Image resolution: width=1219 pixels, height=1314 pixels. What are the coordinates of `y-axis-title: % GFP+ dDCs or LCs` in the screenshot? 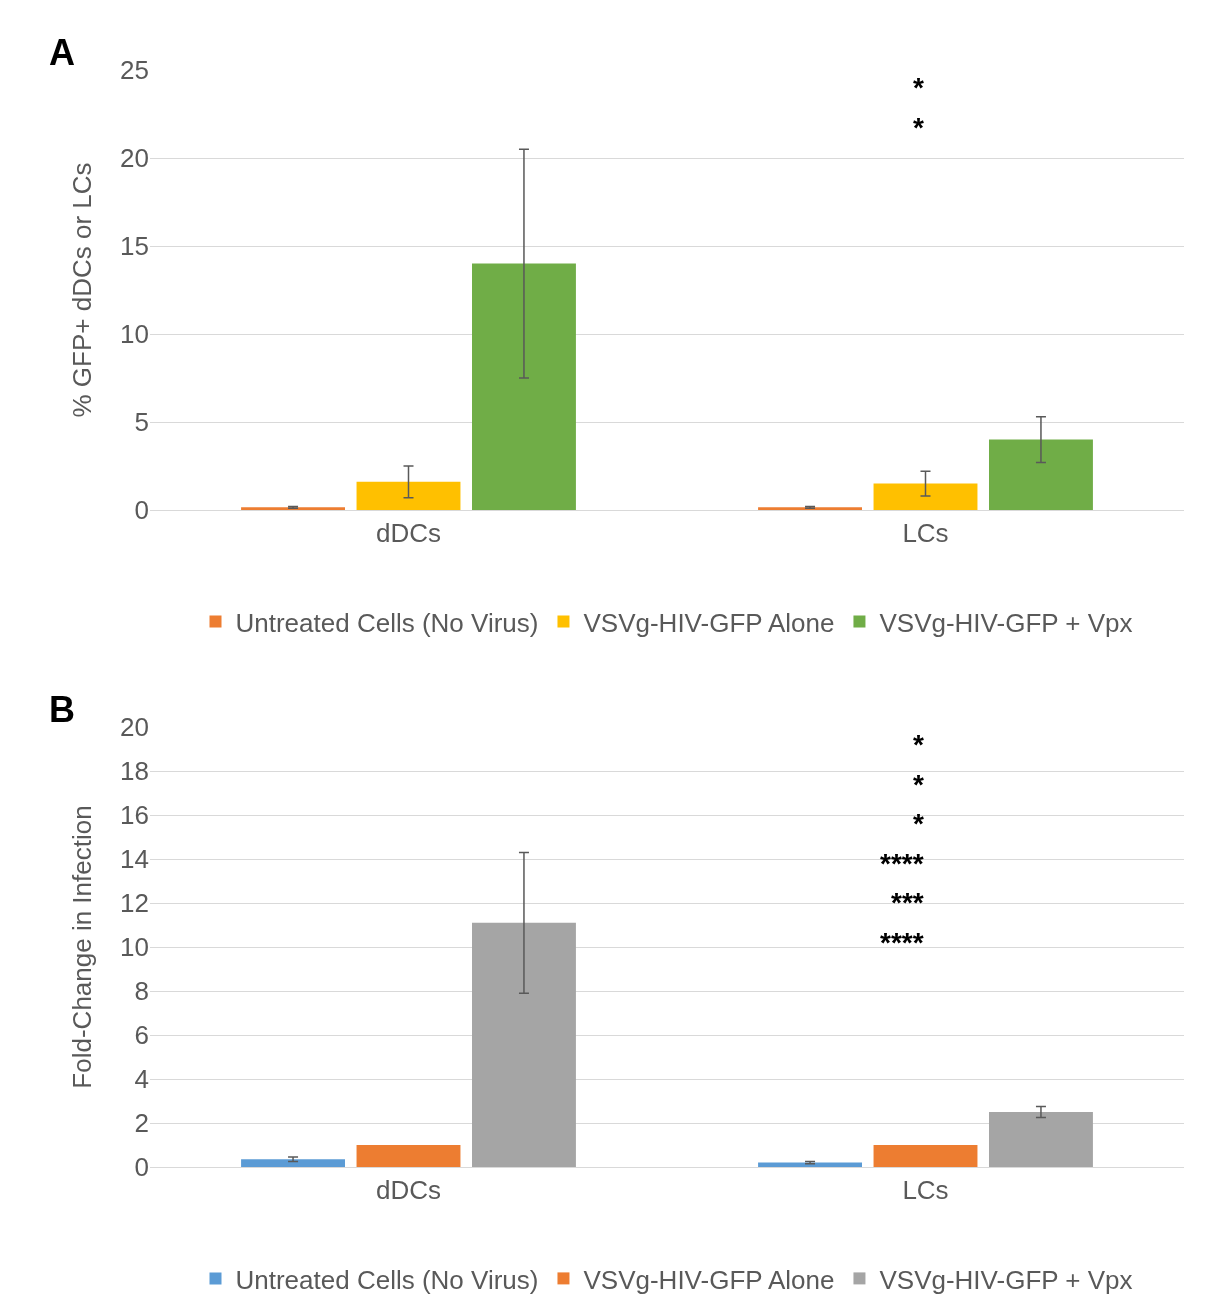 It's located at (82, 290).